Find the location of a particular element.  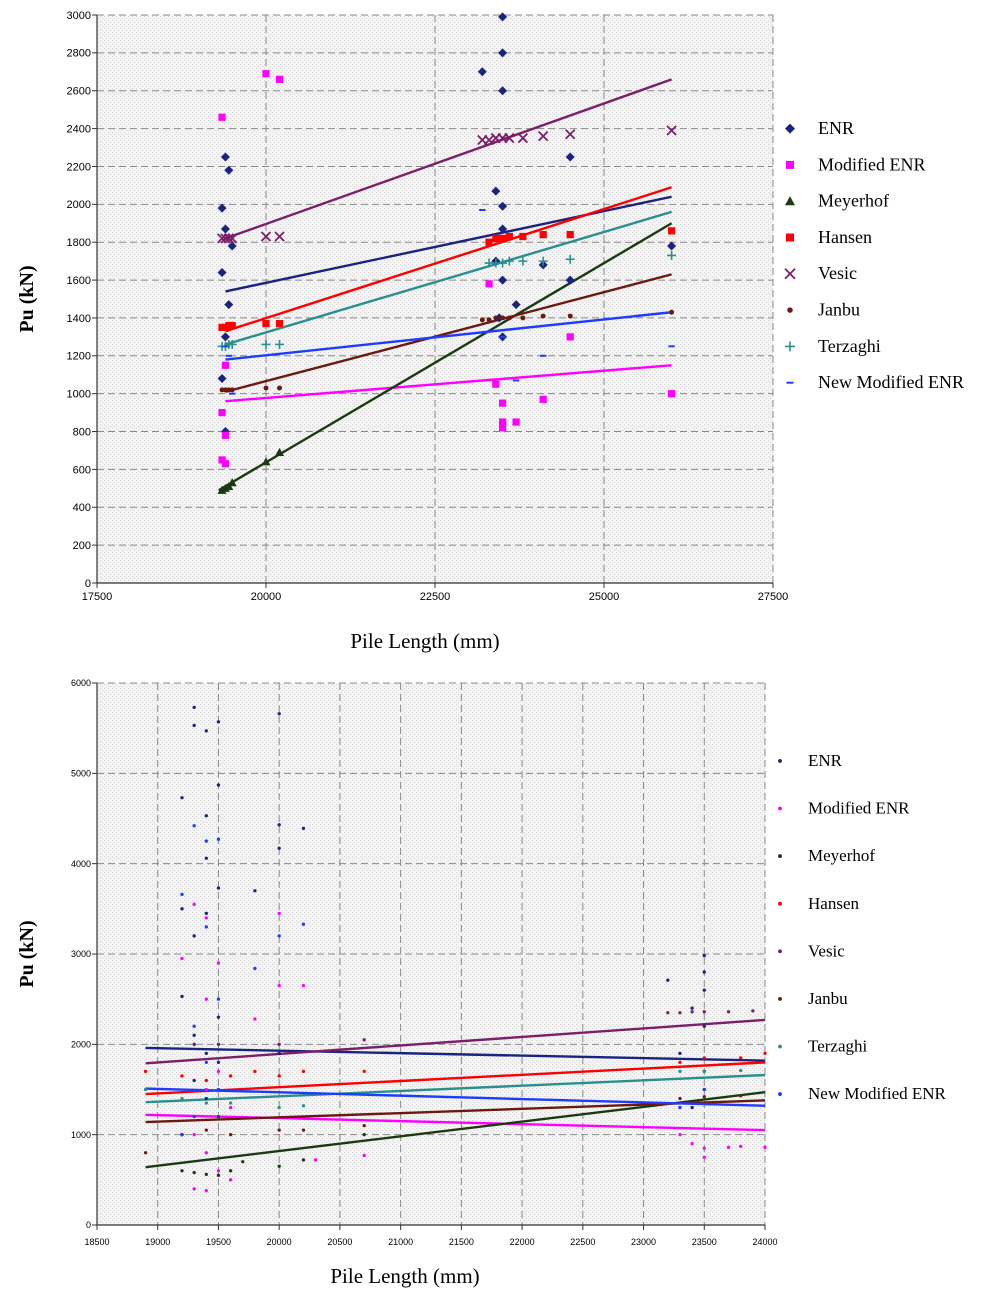

chart-1-legend-label-terzaghi: Terzaghi is located at coordinates (849, 346).